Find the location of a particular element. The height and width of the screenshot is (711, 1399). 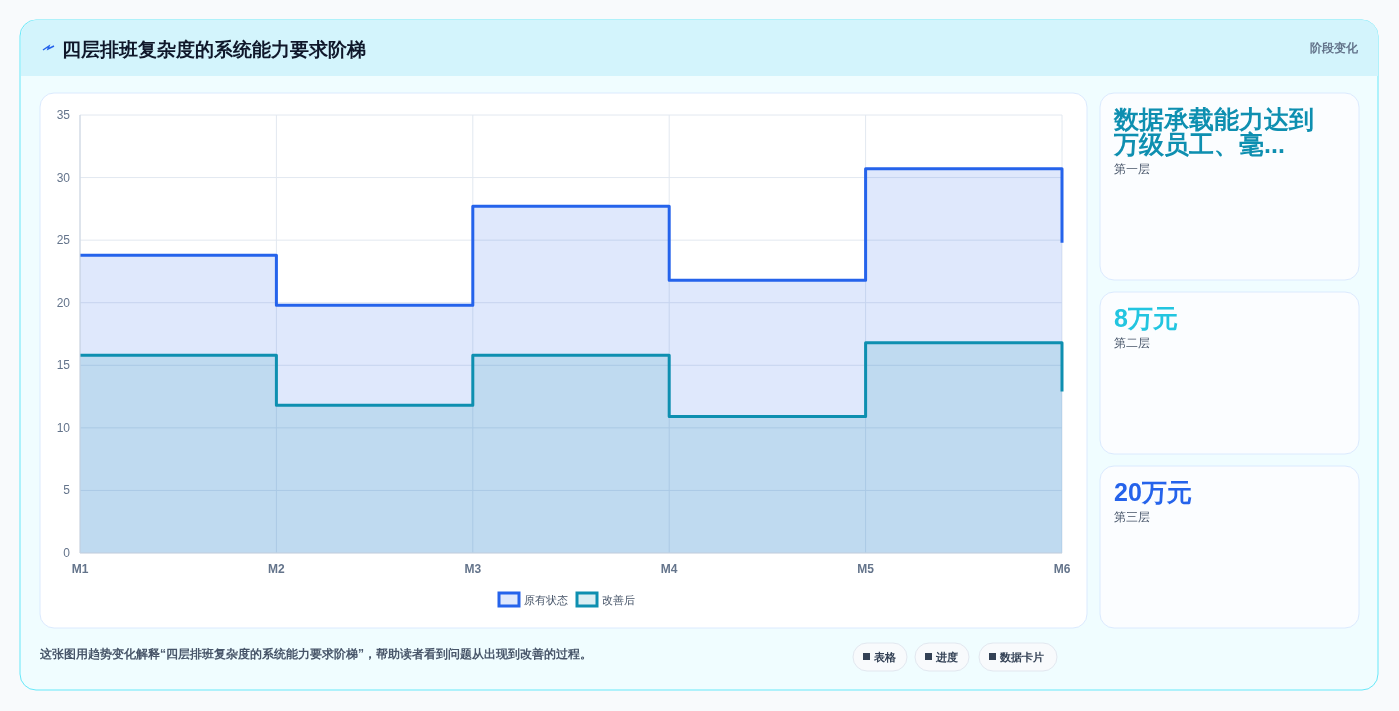

y-tick-label: 0 is located at coordinates (67, 553).